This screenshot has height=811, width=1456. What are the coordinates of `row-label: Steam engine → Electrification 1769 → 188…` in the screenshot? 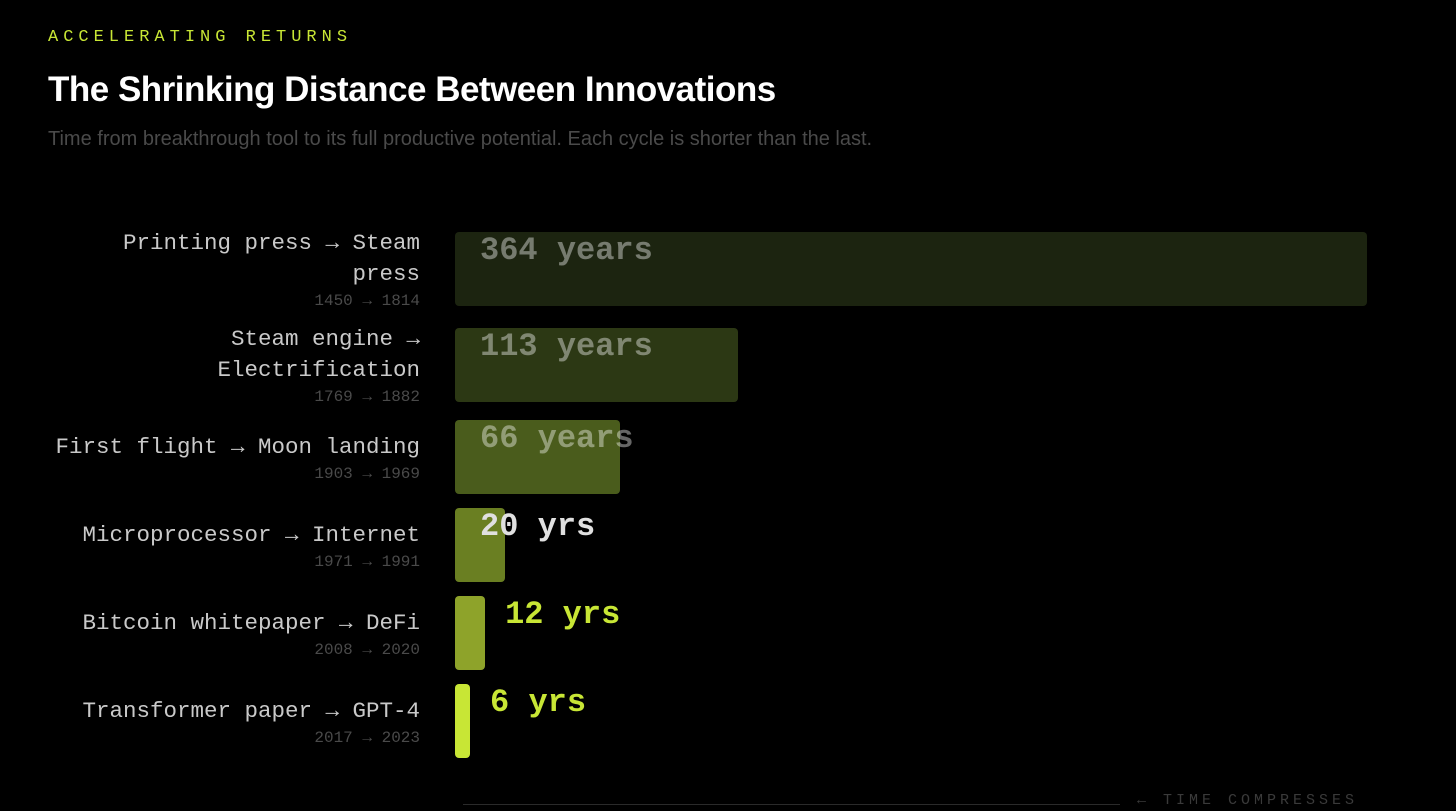 It's located at (234, 365).